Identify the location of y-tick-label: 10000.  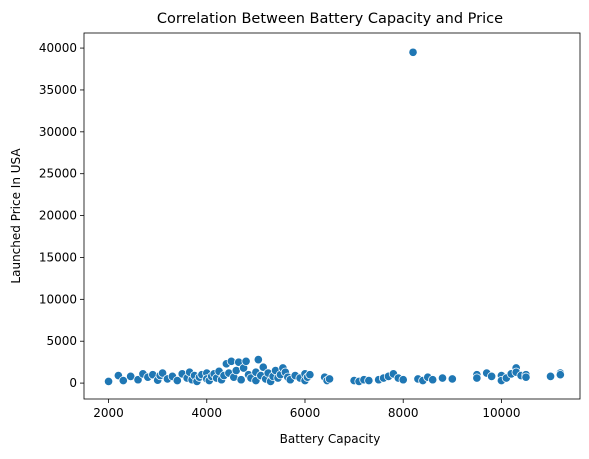
(58, 299).